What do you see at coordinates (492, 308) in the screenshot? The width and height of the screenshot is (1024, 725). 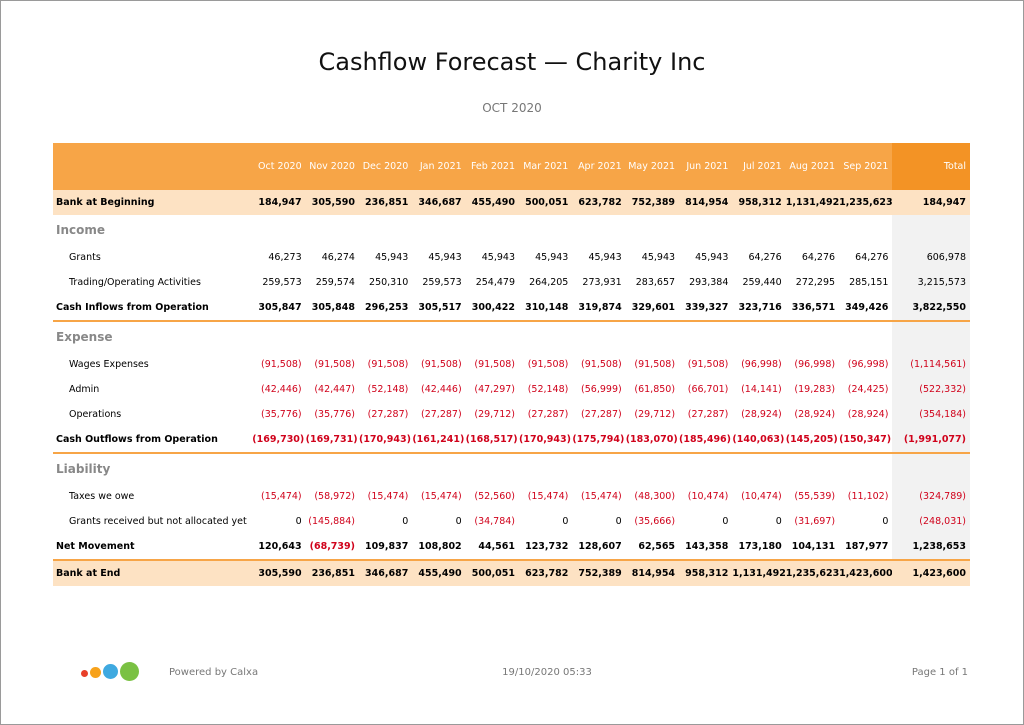 I see `value-cell: 300,422` at bounding box center [492, 308].